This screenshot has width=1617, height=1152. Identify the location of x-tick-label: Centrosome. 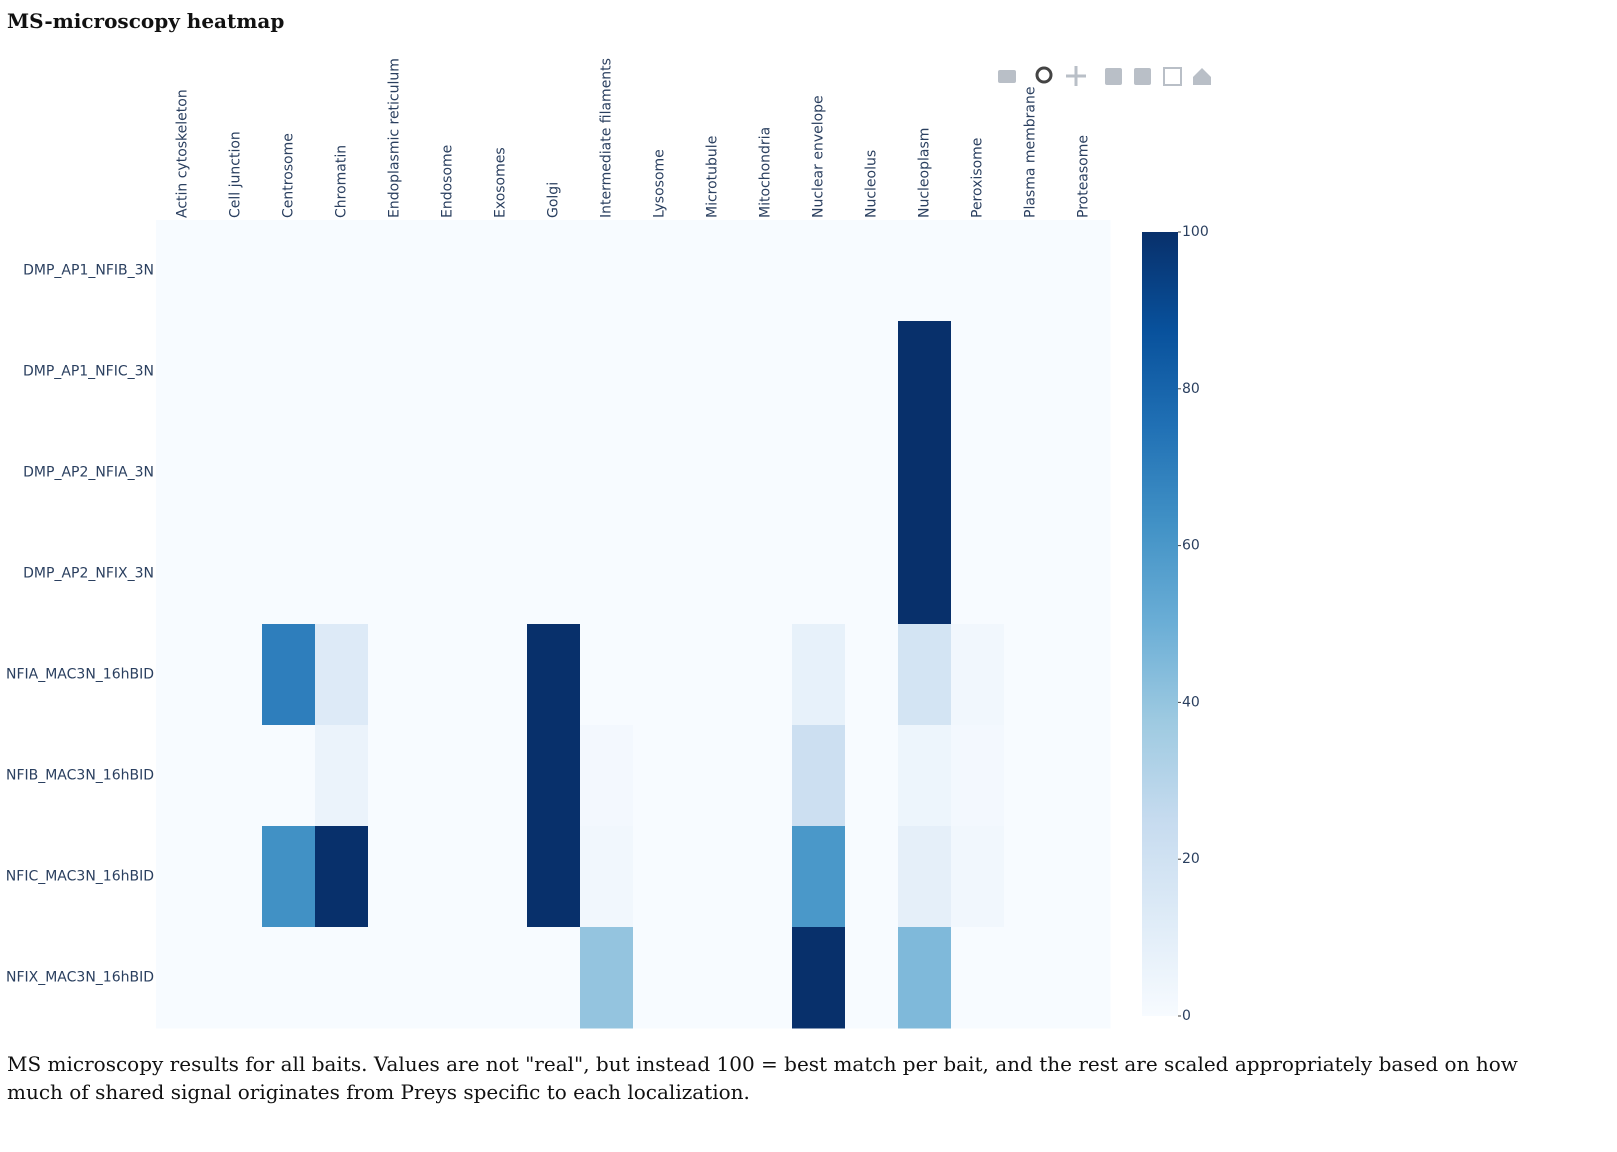
(289, 175).